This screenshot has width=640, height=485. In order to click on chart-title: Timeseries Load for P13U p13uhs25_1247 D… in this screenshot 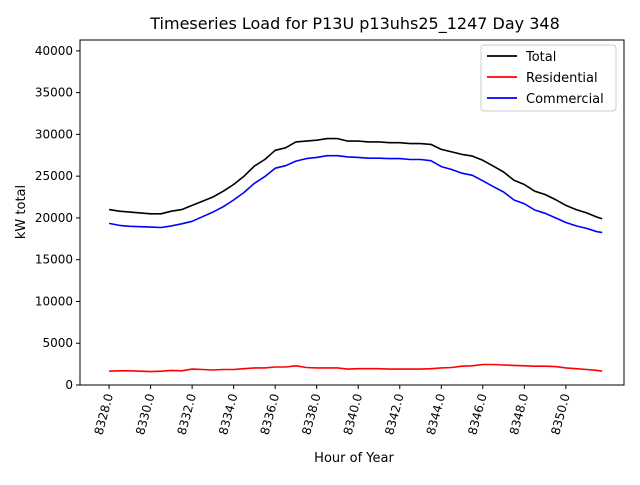, I will do `click(354, 24)`.